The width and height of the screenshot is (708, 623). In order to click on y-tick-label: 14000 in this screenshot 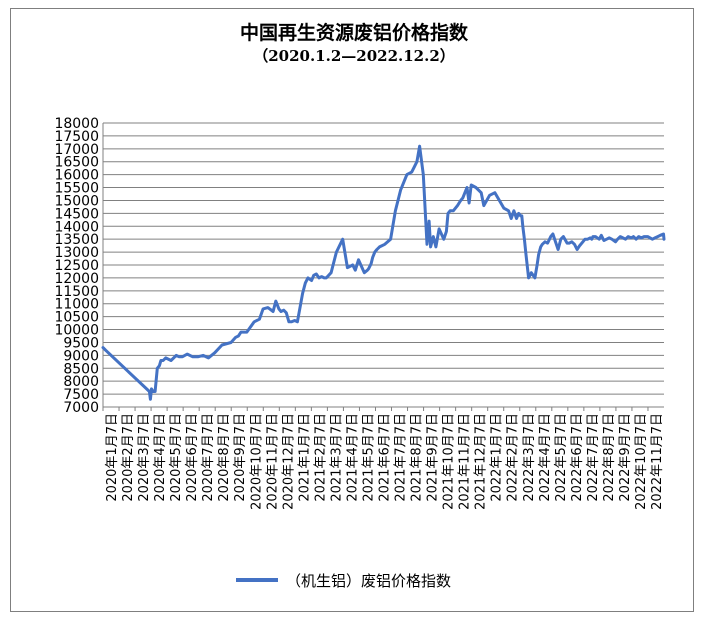, I will do `click(76, 227)`.